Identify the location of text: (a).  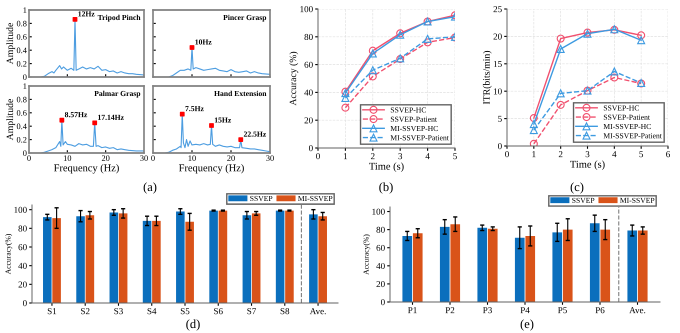
(150, 188).